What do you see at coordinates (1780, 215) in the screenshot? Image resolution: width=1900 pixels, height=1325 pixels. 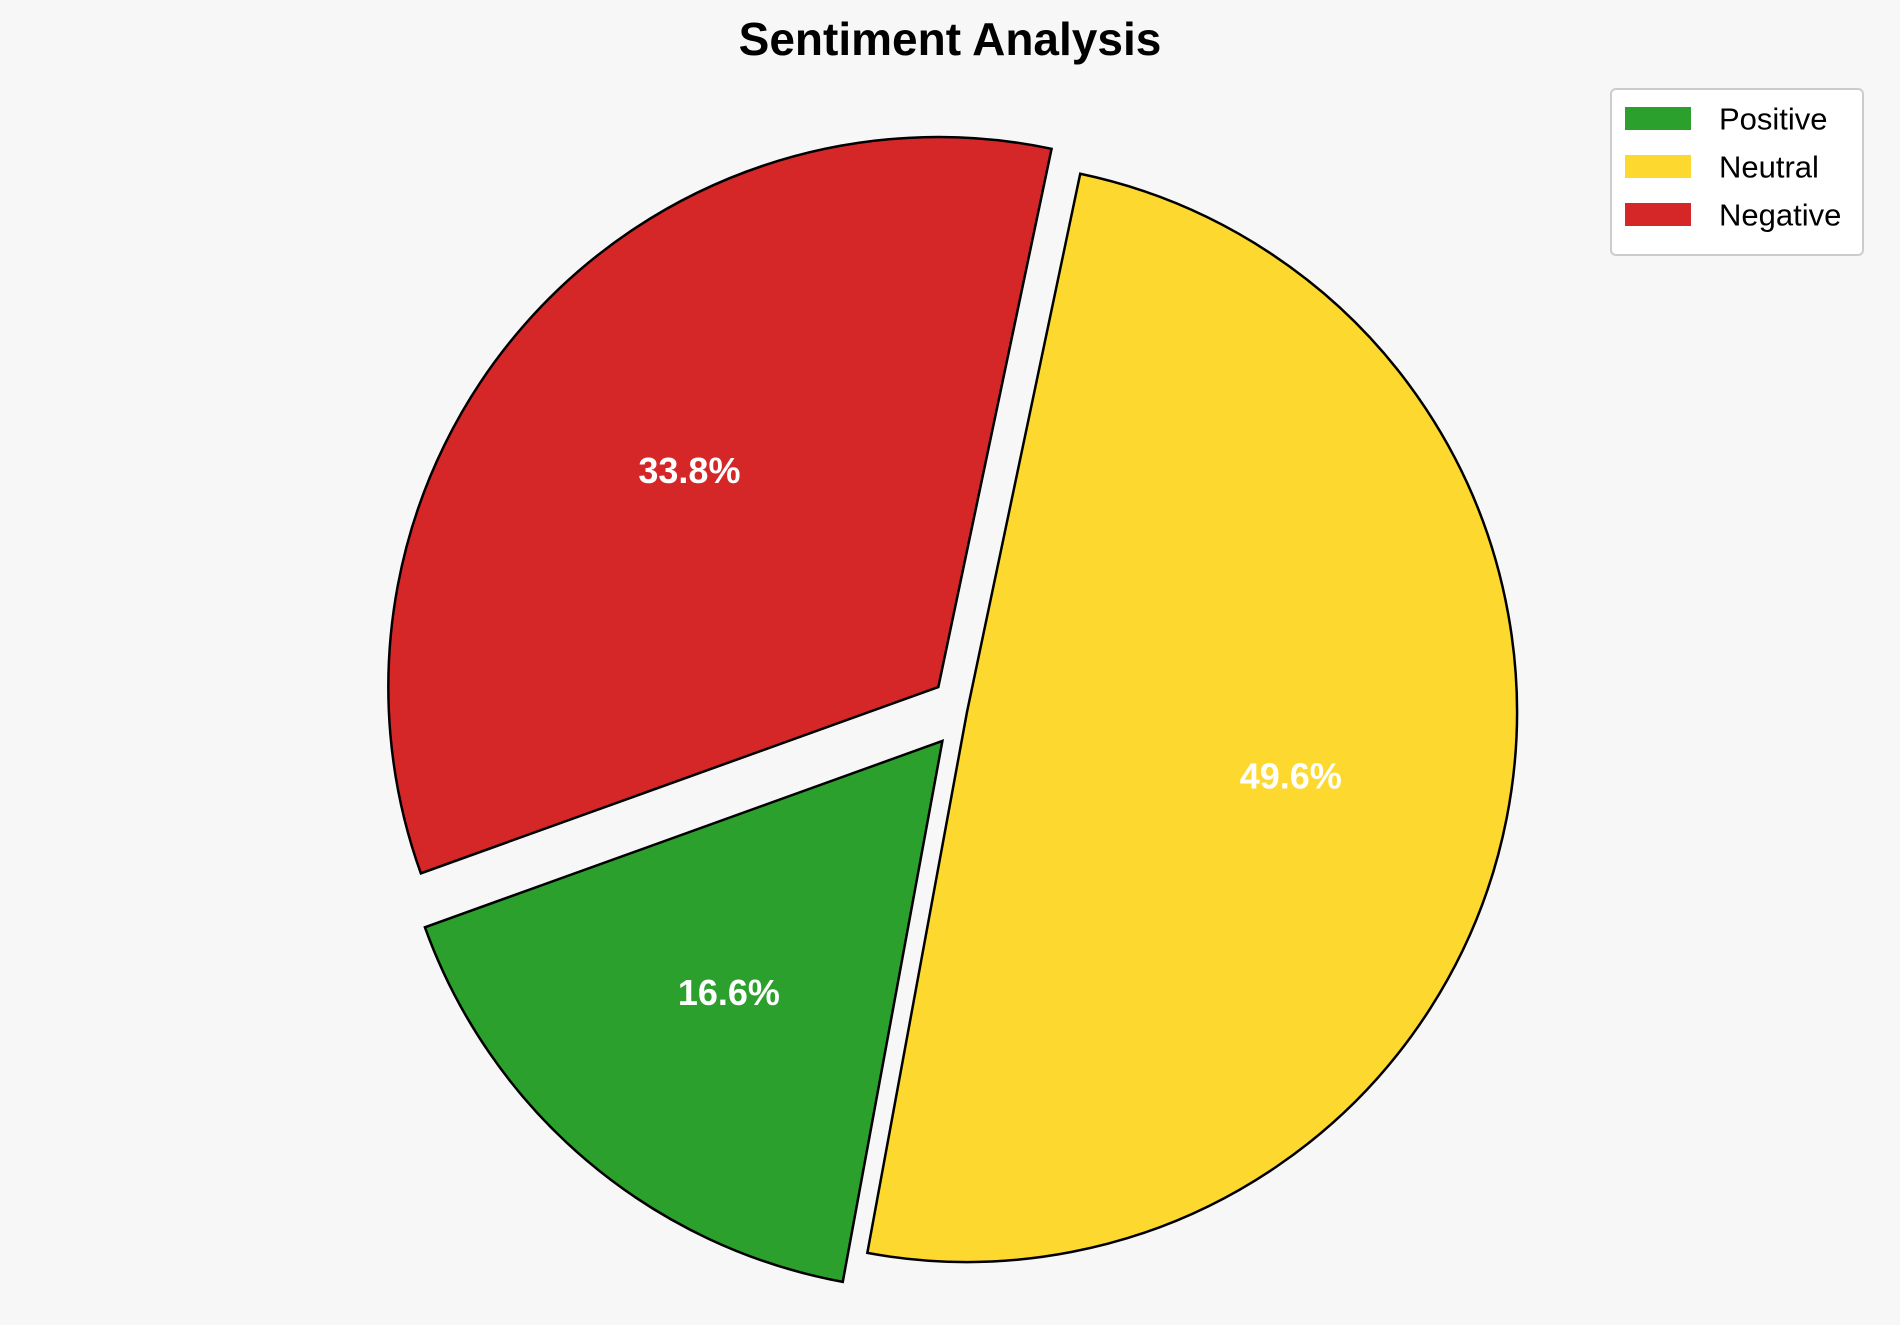 I see `legend-label-negative: Negative` at bounding box center [1780, 215].